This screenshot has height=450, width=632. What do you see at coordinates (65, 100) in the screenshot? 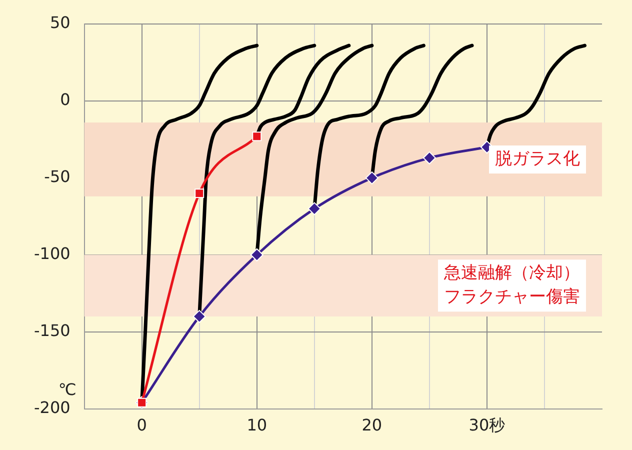
I see `y-tick-label: 0` at bounding box center [65, 100].